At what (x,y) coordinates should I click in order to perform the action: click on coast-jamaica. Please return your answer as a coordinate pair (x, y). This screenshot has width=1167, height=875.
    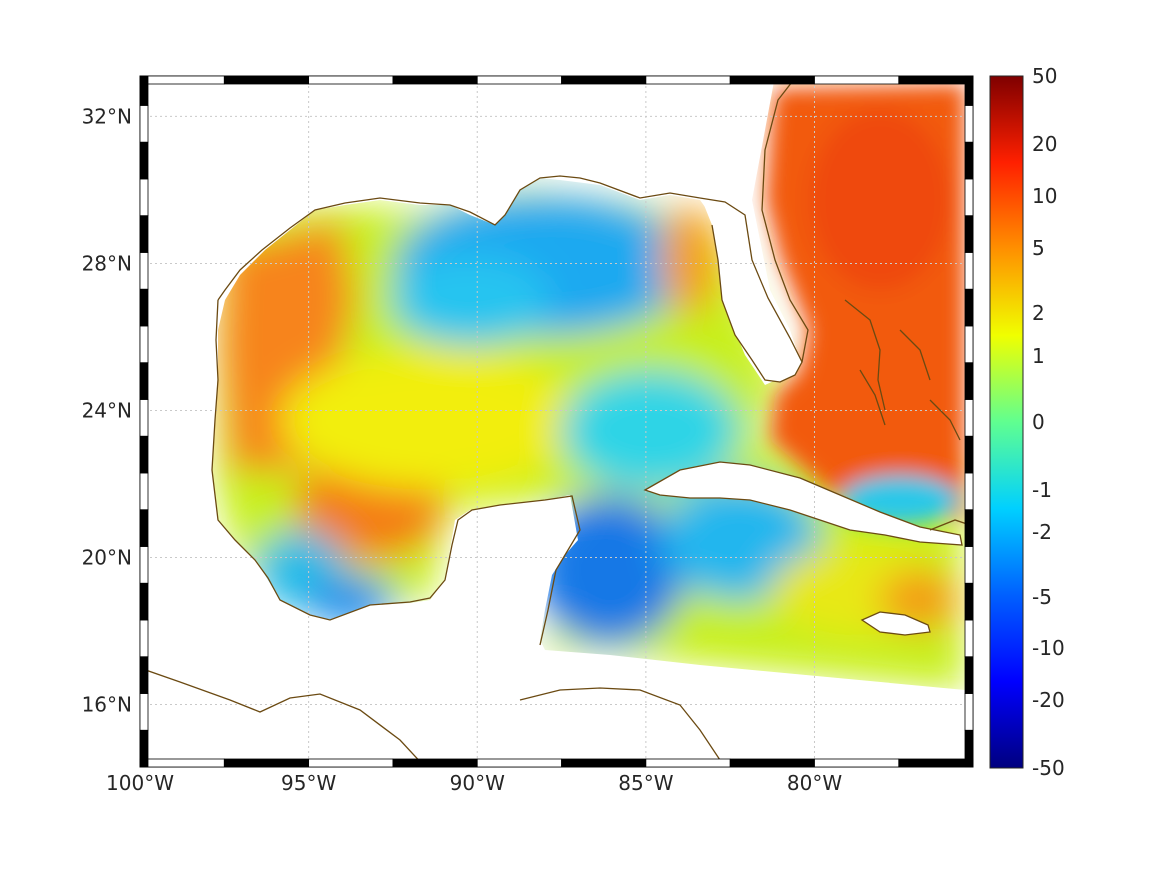
    Looking at the image, I should click on (895, 623).